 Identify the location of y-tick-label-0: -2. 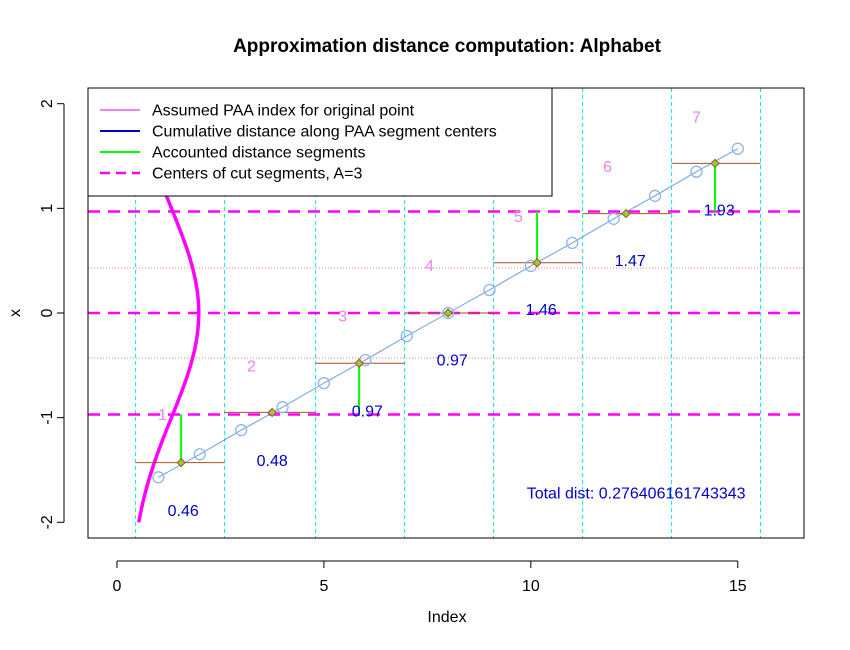
(47, 522).